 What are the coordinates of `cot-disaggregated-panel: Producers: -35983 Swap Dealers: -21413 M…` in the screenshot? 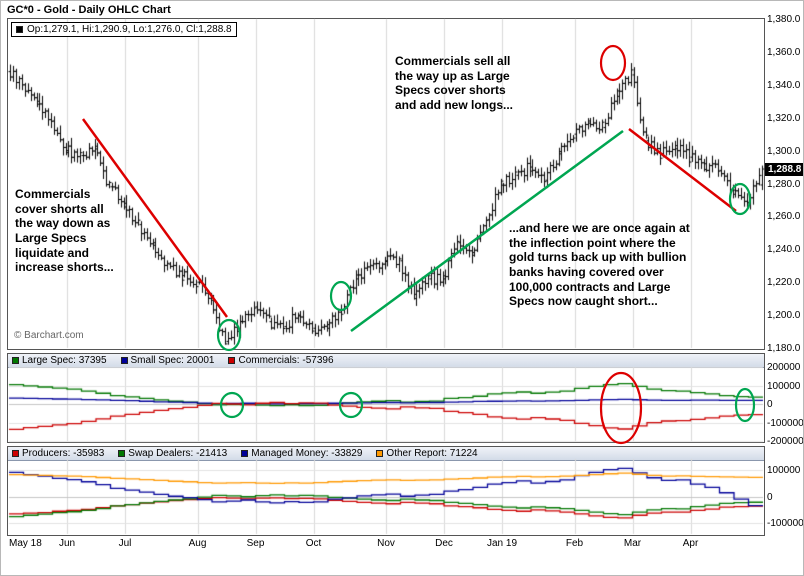 It's located at (386, 491).